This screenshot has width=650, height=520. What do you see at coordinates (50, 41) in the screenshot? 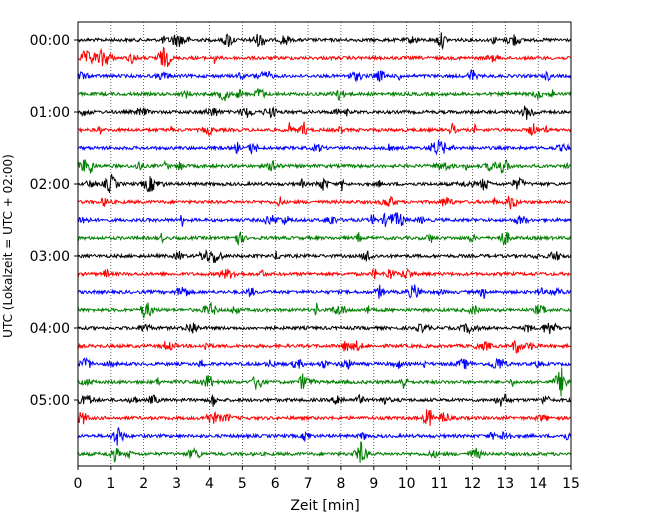
I see `y-tick-label: 00:00` at bounding box center [50, 41].